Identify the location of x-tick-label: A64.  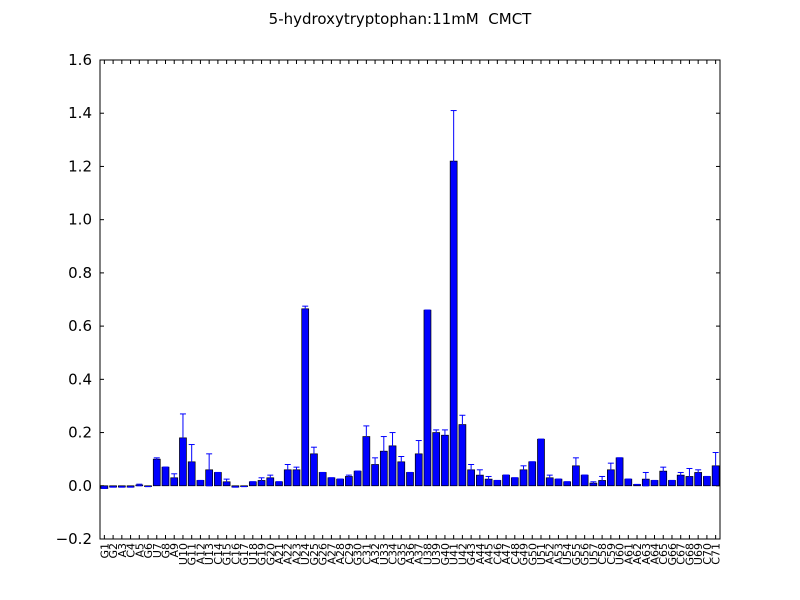
(655, 554).